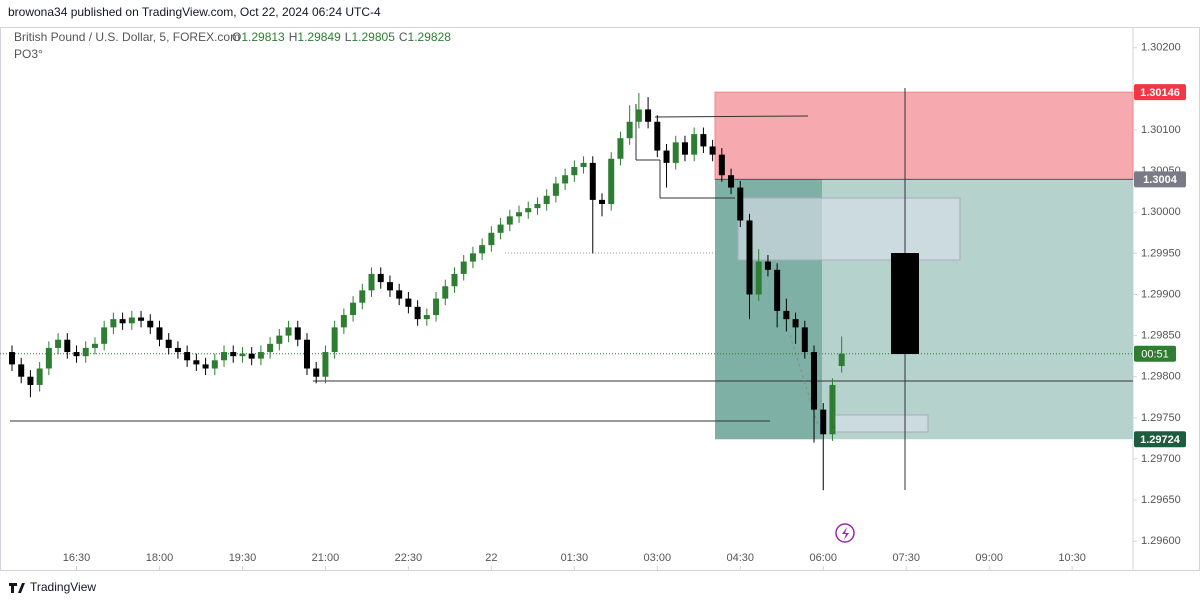  I want to click on x-tick-label: 19:30, so click(243, 558).